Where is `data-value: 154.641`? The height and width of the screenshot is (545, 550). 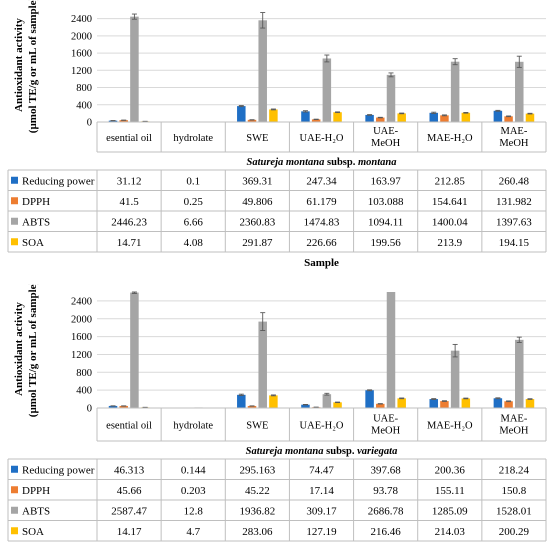 data-value: 154.641 is located at coordinates (450, 202).